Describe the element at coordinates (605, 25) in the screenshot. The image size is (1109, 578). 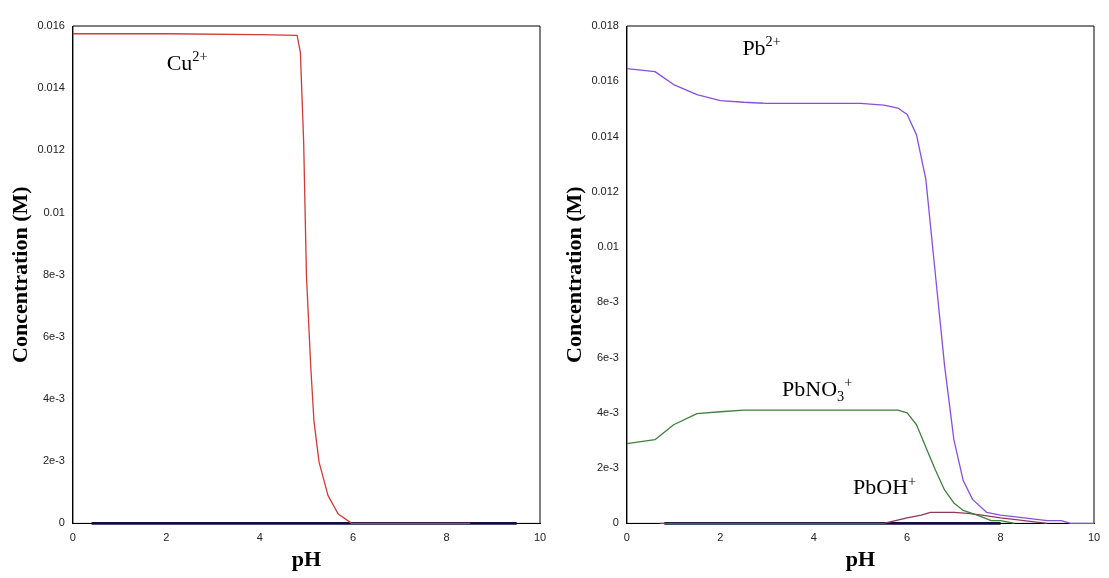
I see `y-tick-label: 0.018` at that location.